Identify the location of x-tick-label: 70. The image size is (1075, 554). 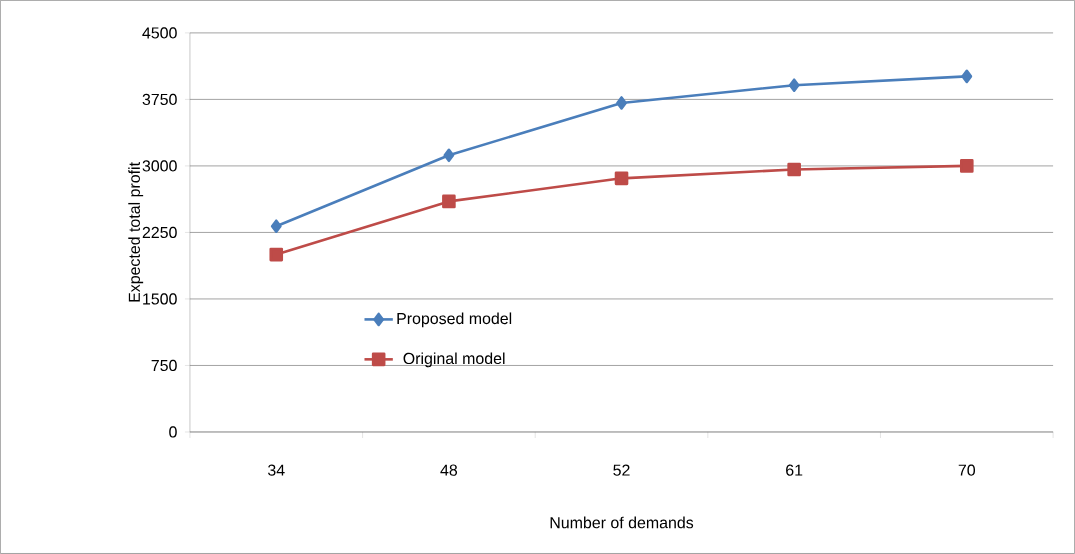
(967, 470).